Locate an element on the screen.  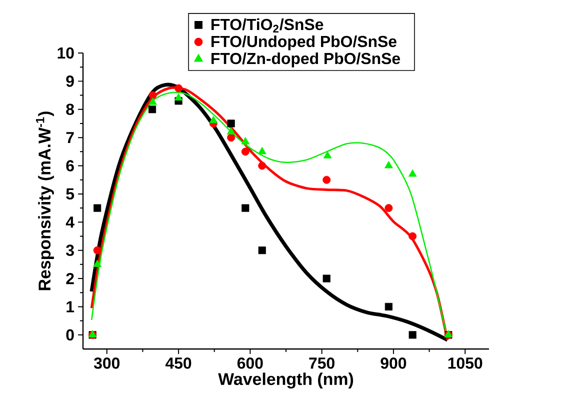
y-tick-label: 2 is located at coordinates (70, 278).